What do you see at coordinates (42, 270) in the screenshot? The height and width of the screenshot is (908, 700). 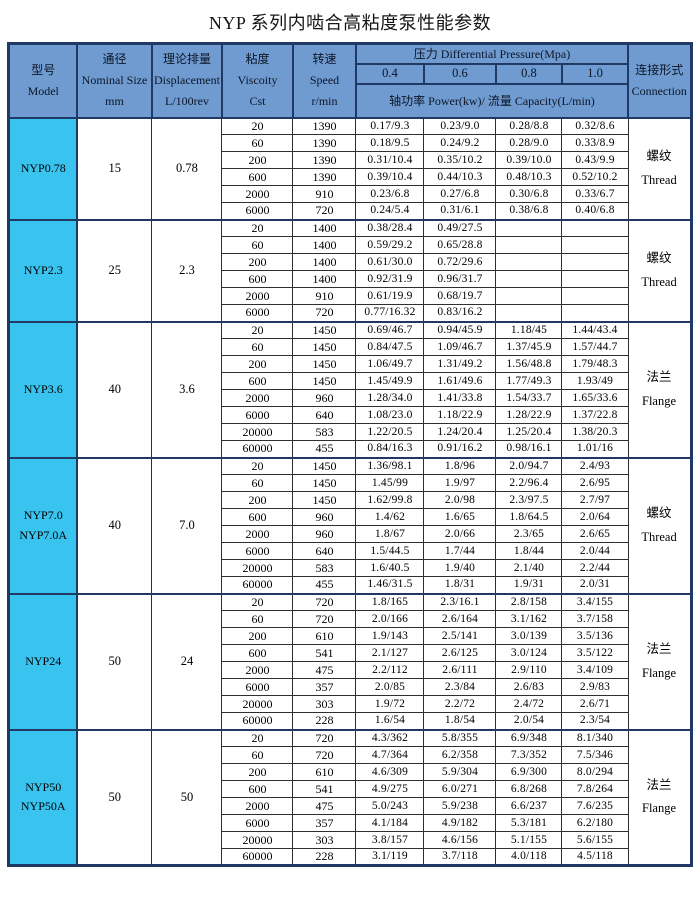 I see `model-cell: NYP2.3` at bounding box center [42, 270].